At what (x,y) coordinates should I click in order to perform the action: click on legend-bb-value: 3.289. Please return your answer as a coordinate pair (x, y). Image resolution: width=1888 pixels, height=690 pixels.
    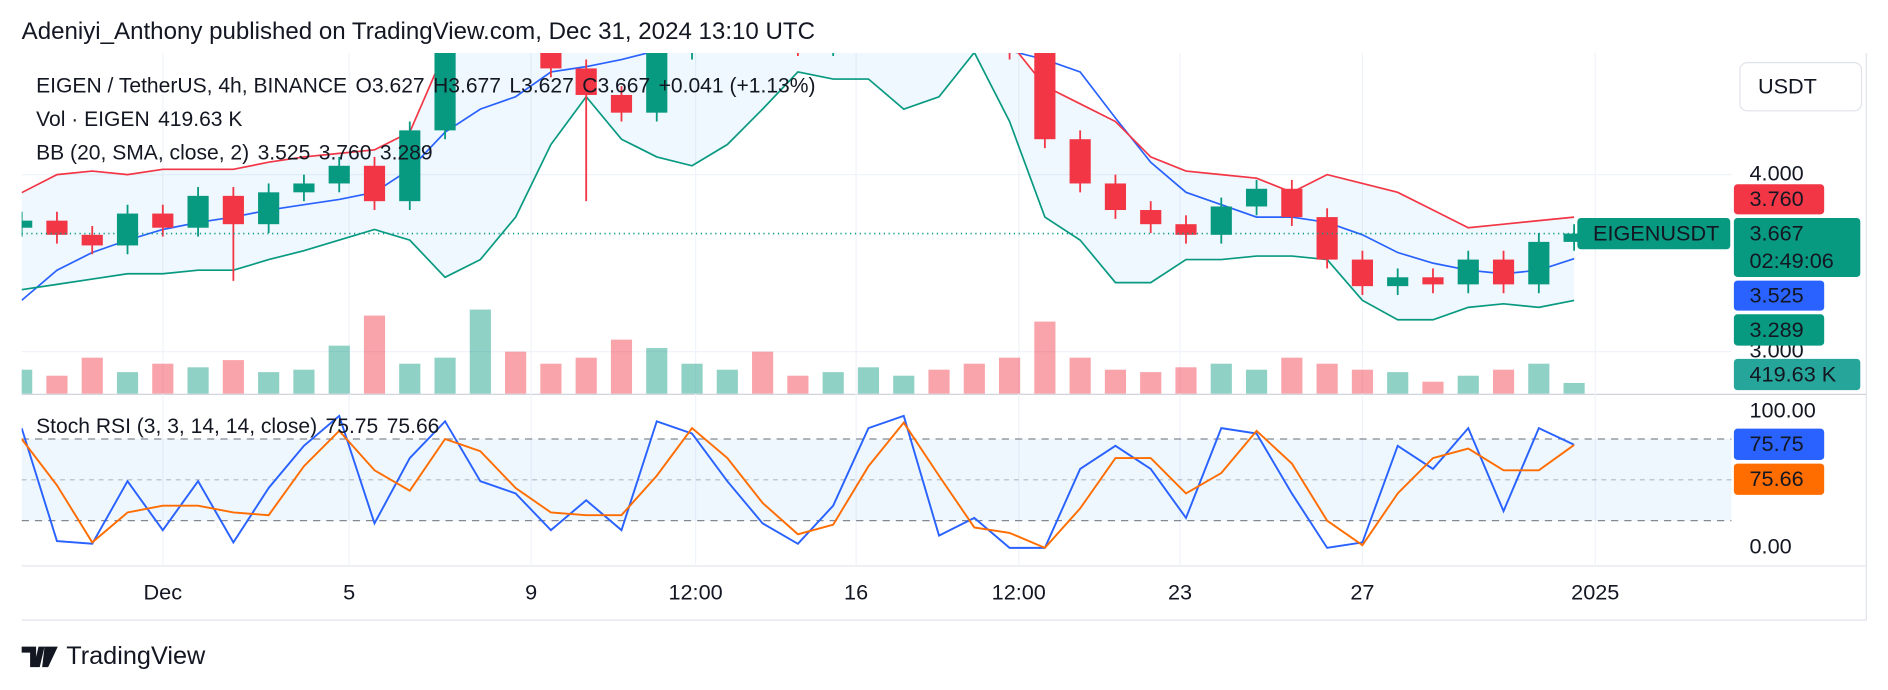
    Looking at the image, I should click on (406, 153).